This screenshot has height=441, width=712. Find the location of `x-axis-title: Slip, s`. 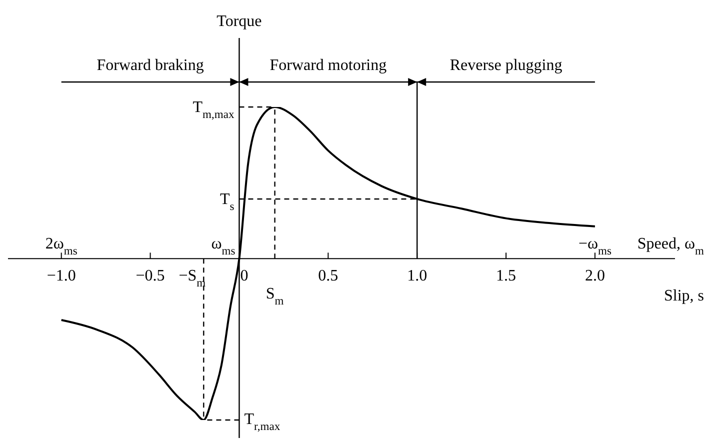

x-axis-title: Slip, s is located at coordinates (684, 296).